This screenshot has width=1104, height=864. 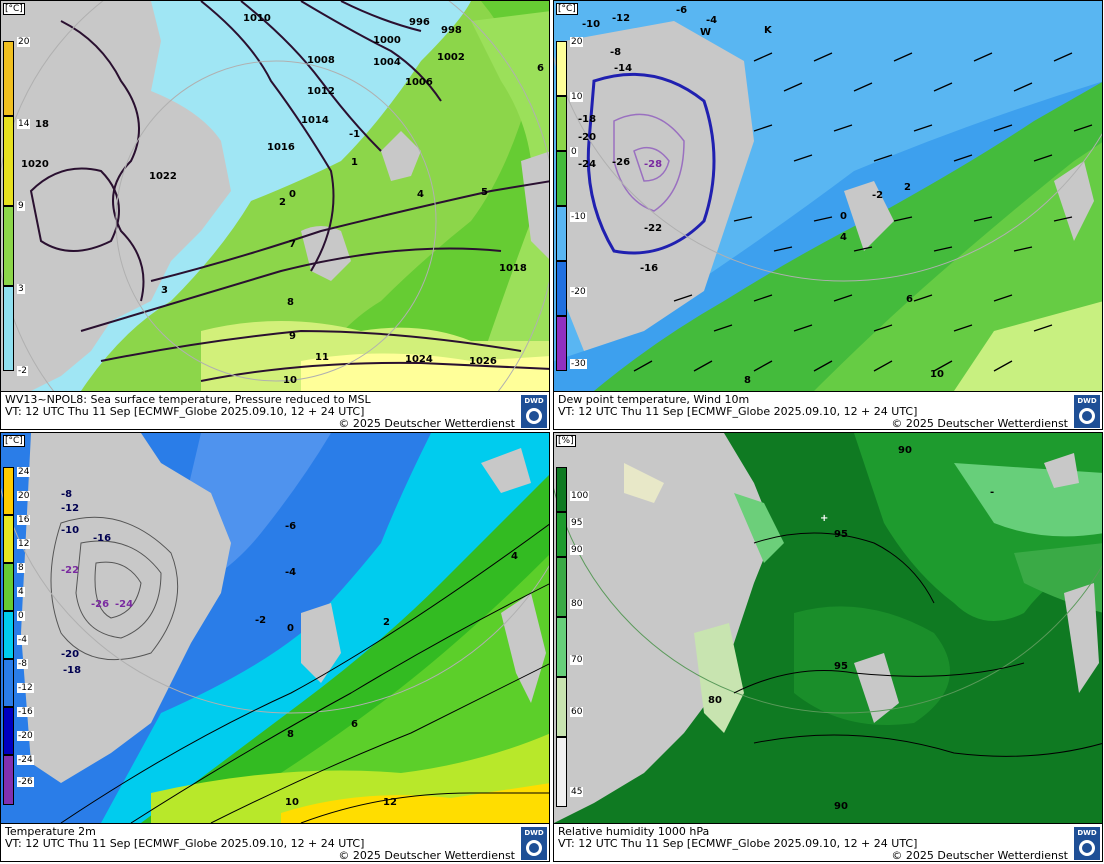 What do you see at coordinates (21, 568) in the screenshot?
I see `t2m-legend-tick: 8` at bounding box center [21, 568].